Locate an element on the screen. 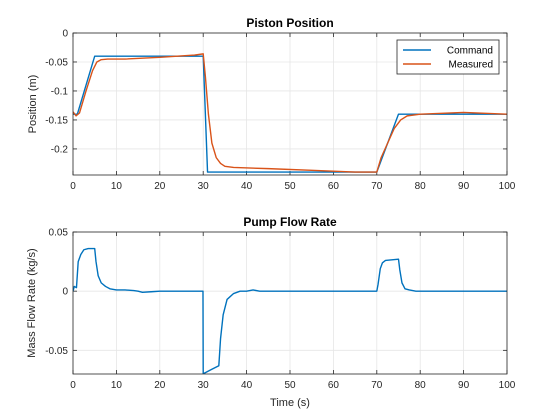 Image resolution: width=560 pixels, height=420 pixels. chart-title: Piston Position is located at coordinates (289, 23).